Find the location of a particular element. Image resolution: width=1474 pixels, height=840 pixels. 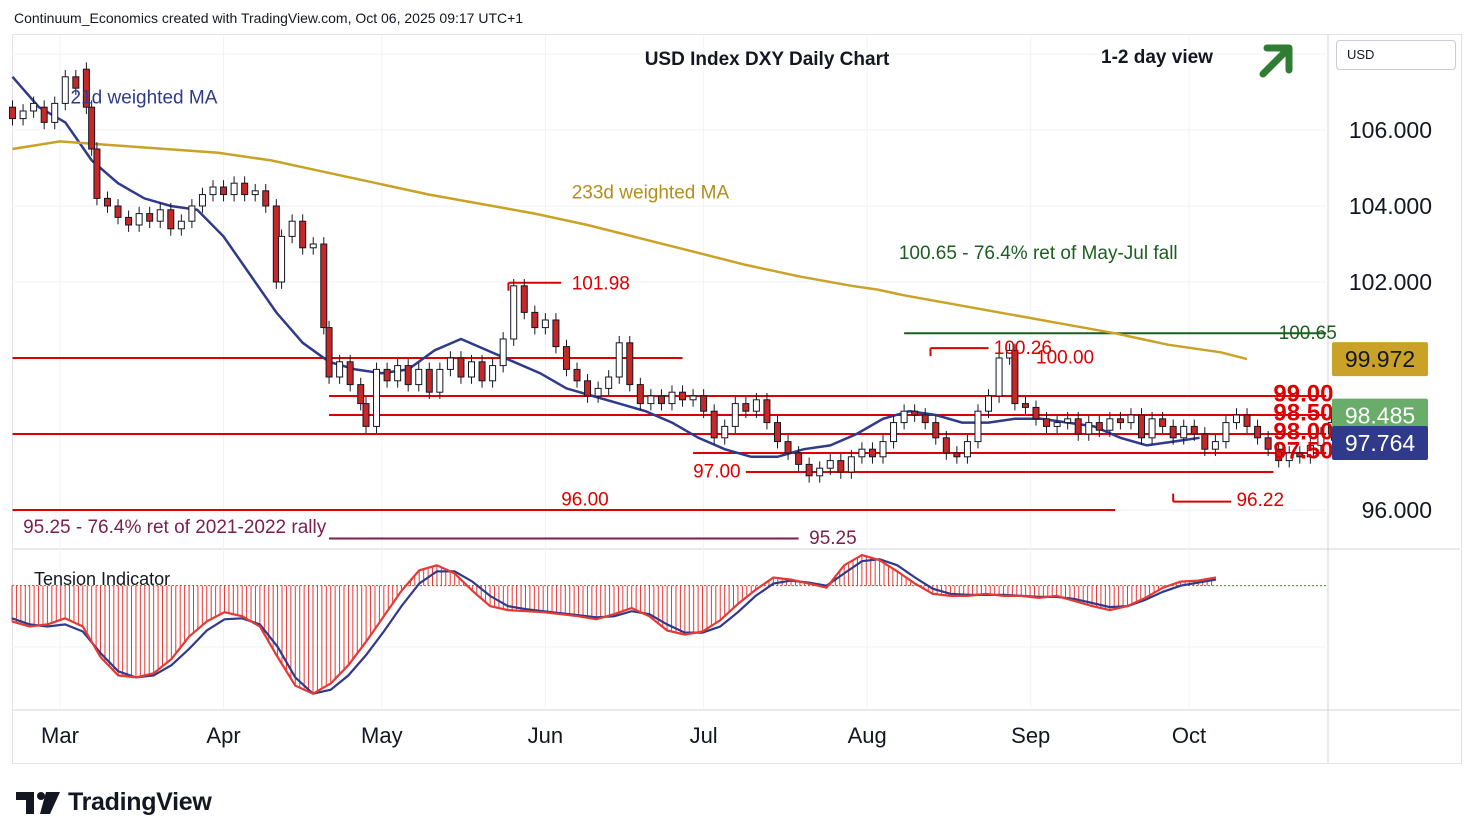

x-tick-label: Apr is located at coordinates (223, 735).